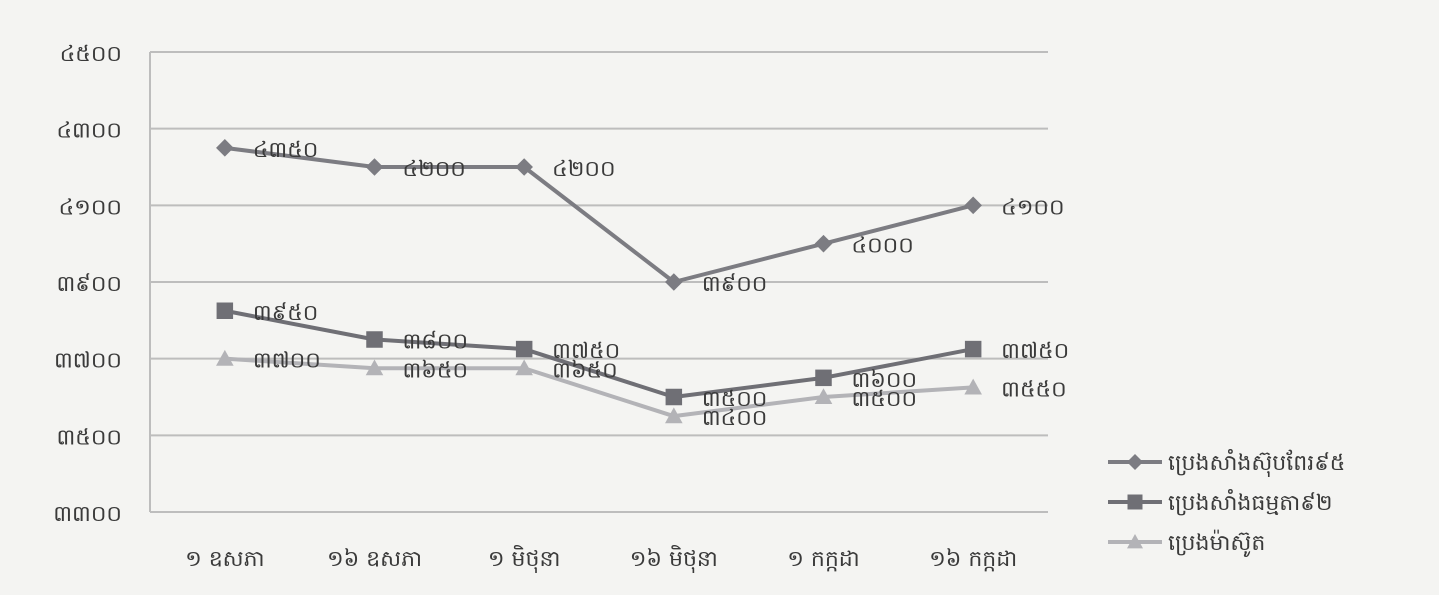 This screenshot has height=595, width=1439. I want to click on x-tick-label: ១៦ មិថុនា, so click(674, 559).